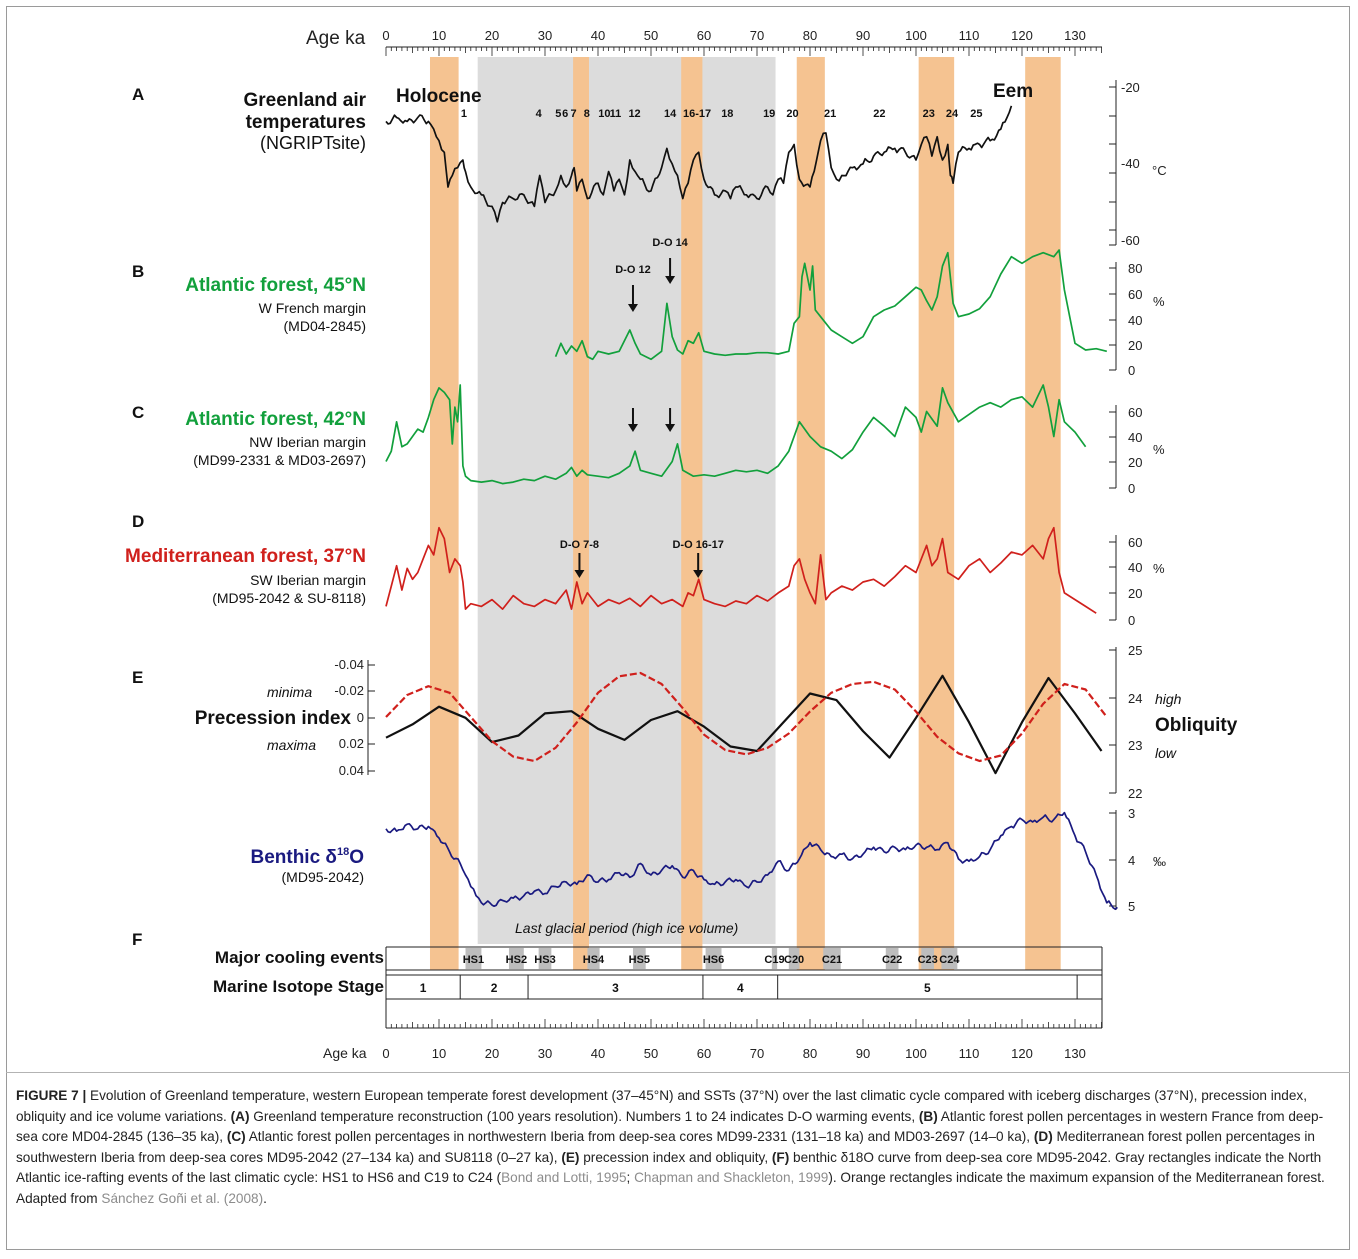 The image size is (1358, 1259). I want to click on forest-b-tick-label: 20, so click(1135, 345).